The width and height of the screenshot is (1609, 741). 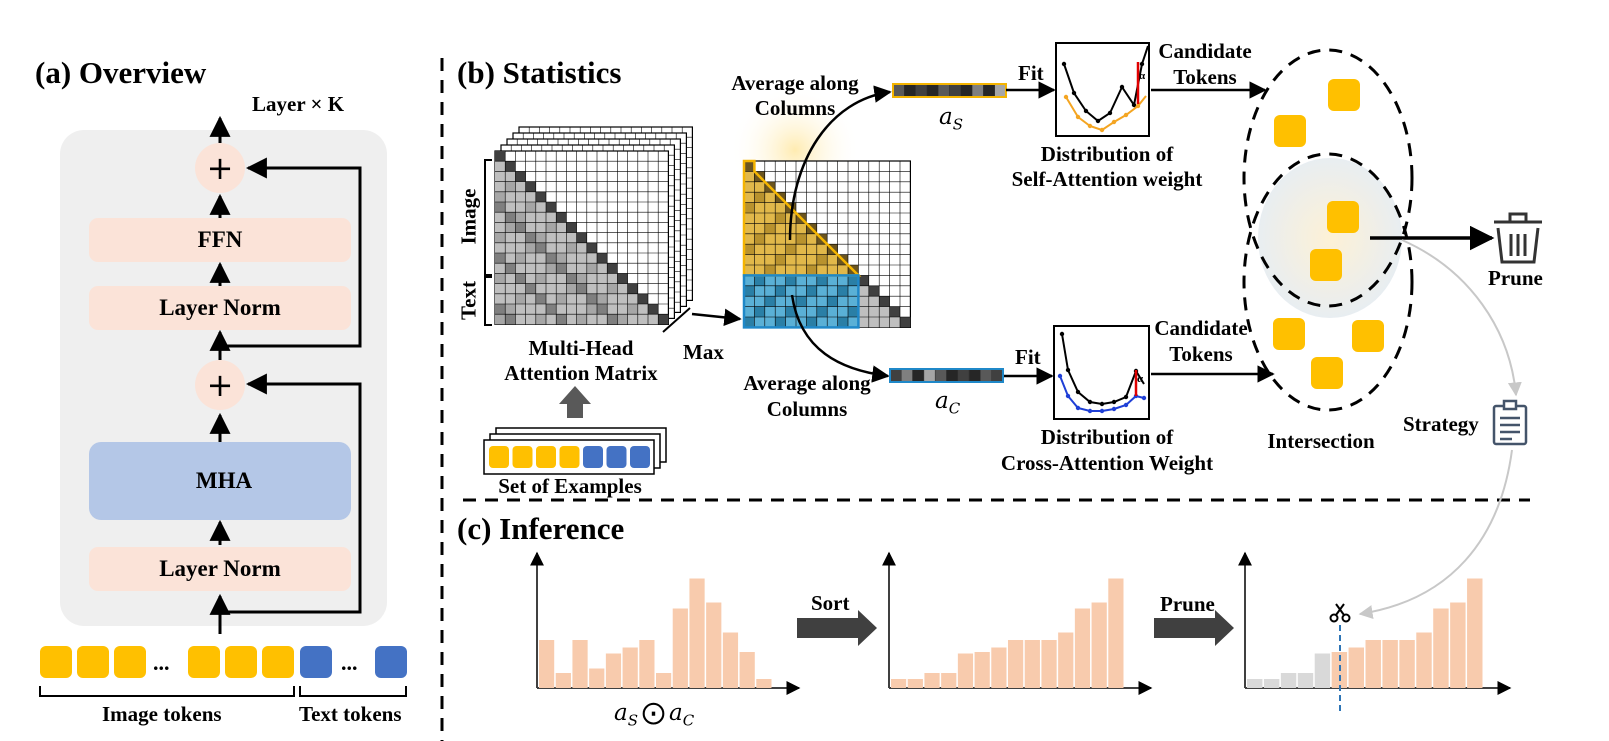 What do you see at coordinates (1201, 354) in the screenshot?
I see `candidate-bottom-label-2: Tokens` at bounding box center [1201, 354].